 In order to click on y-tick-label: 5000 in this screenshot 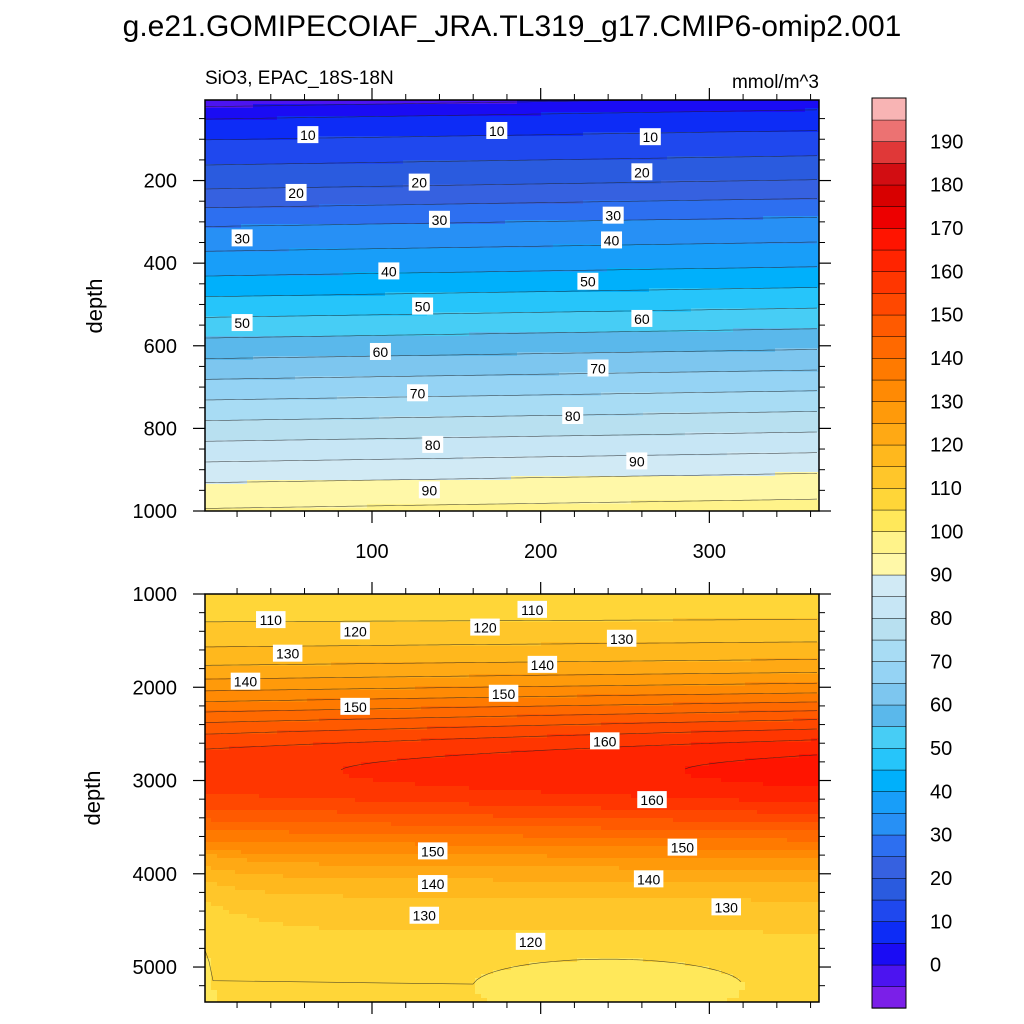, I will do `click(155, 968)`.